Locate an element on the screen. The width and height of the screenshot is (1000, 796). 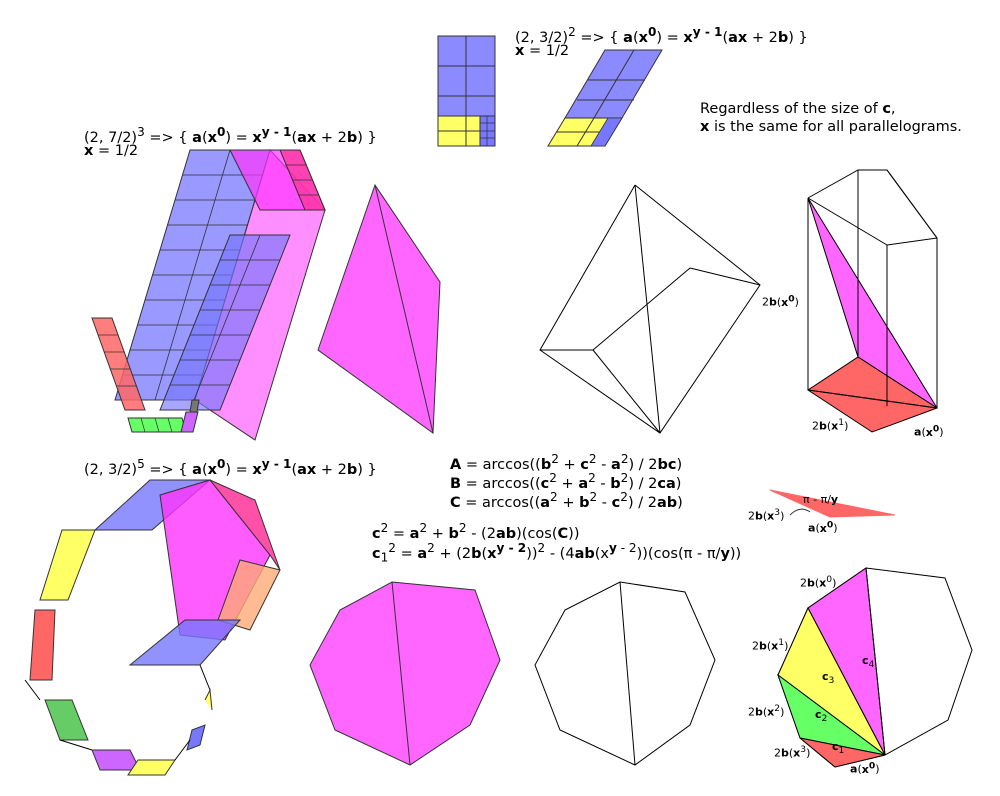
fan-triangle-c1 is located at coordinates (842, 752).